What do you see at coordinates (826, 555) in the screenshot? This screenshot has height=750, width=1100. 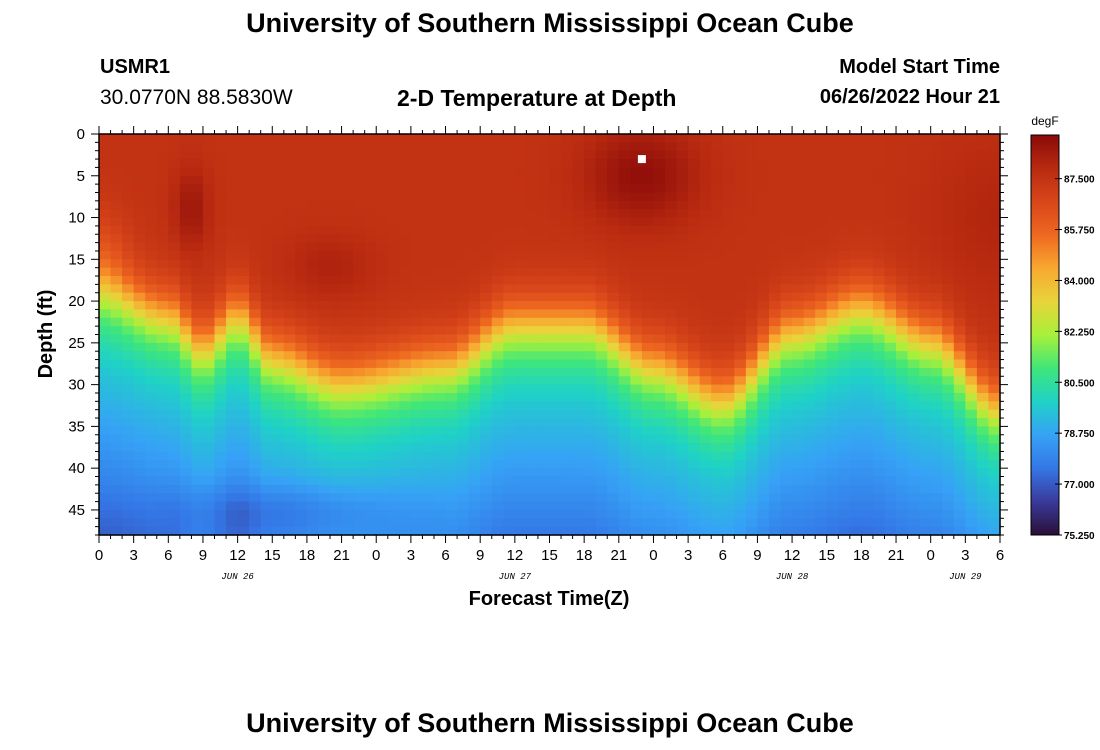 I see `x-tick-label: 15` at bounding box center [826, 555].